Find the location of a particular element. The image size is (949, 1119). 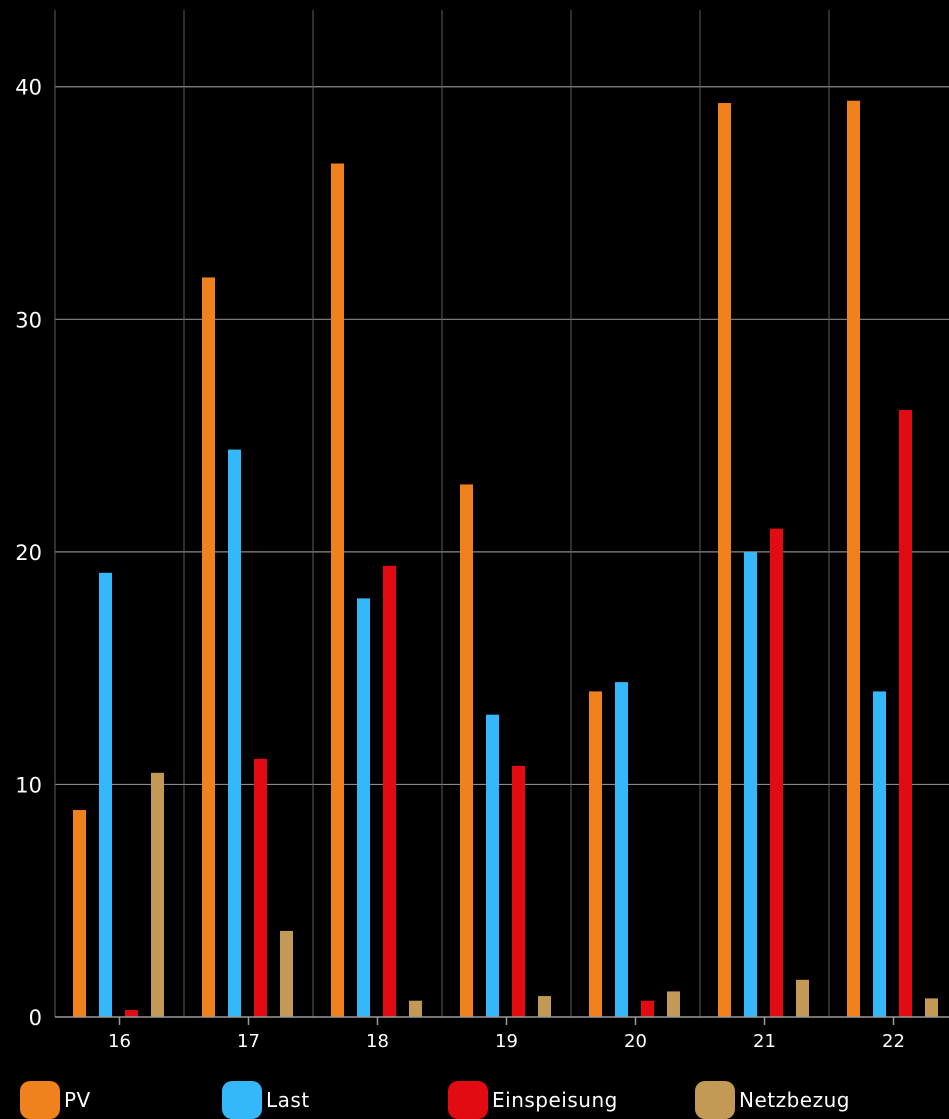

y-tick-label-20: 20 is located at coordinates (28, 553).